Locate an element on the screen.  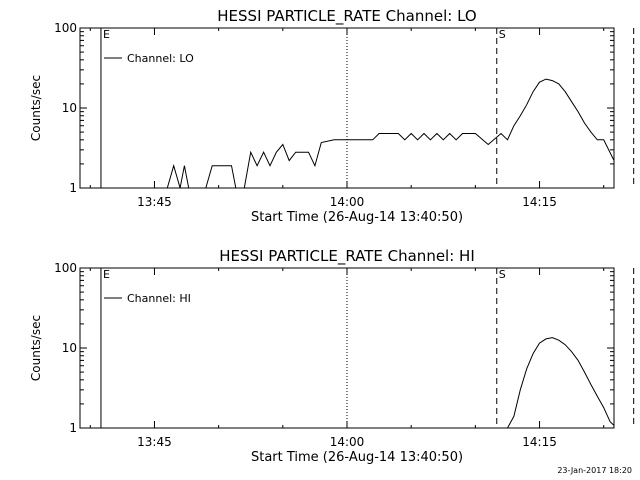
chart-title: HESSI PARTICLE_RATE Channel: HI is located at coordinates (347, 256).